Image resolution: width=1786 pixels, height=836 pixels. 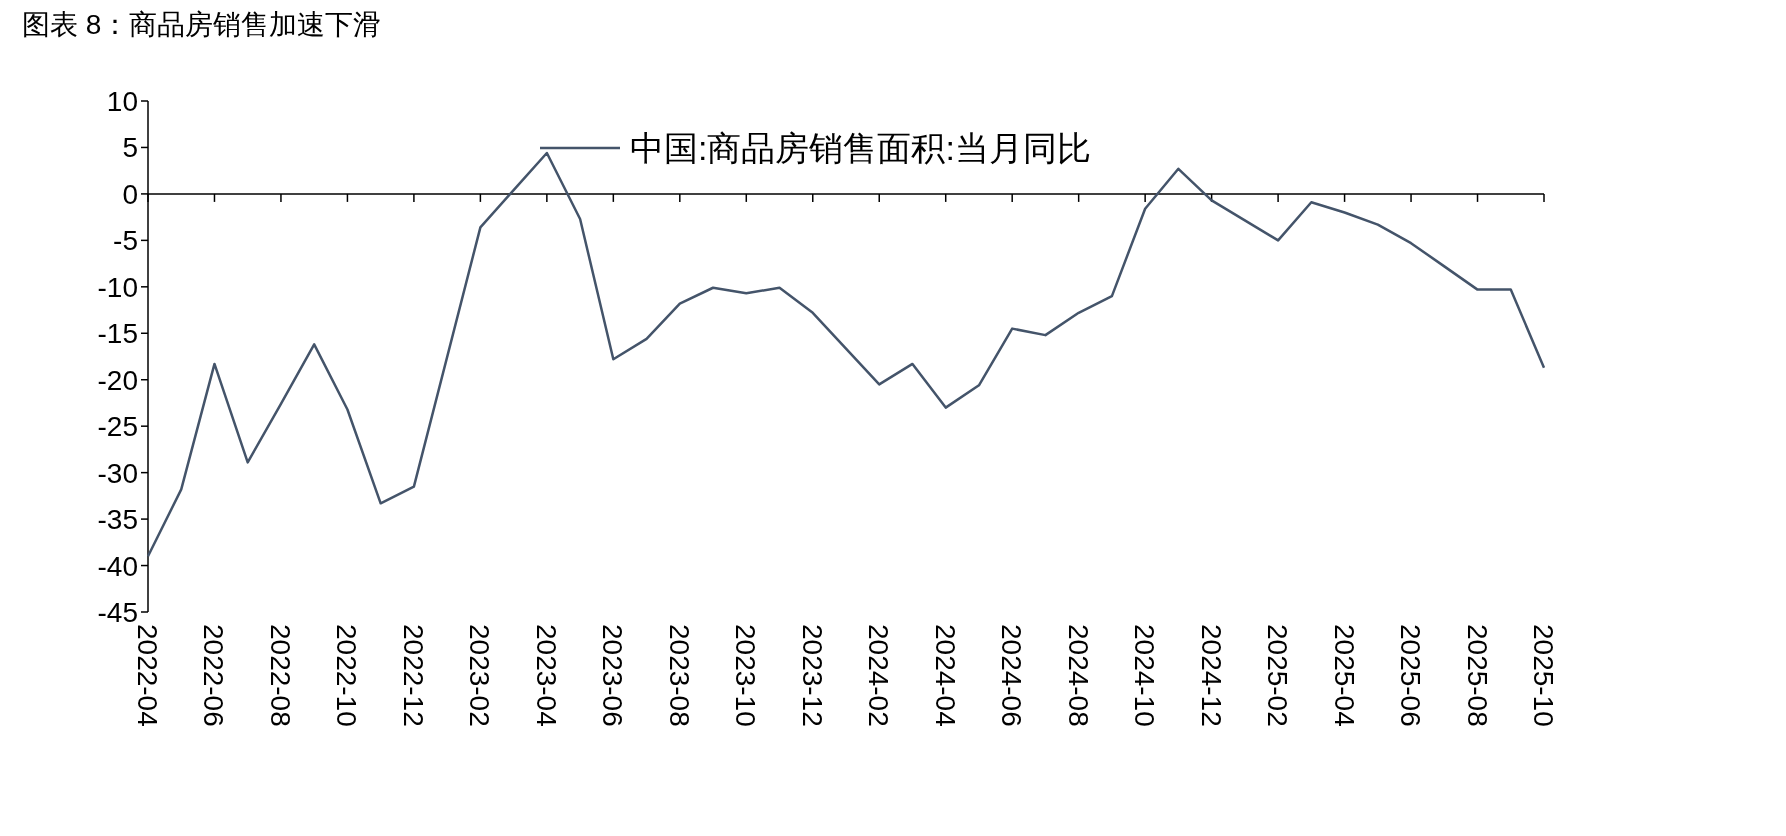 I want to click on y-tick-label: -30, so click(x=117, y=473).